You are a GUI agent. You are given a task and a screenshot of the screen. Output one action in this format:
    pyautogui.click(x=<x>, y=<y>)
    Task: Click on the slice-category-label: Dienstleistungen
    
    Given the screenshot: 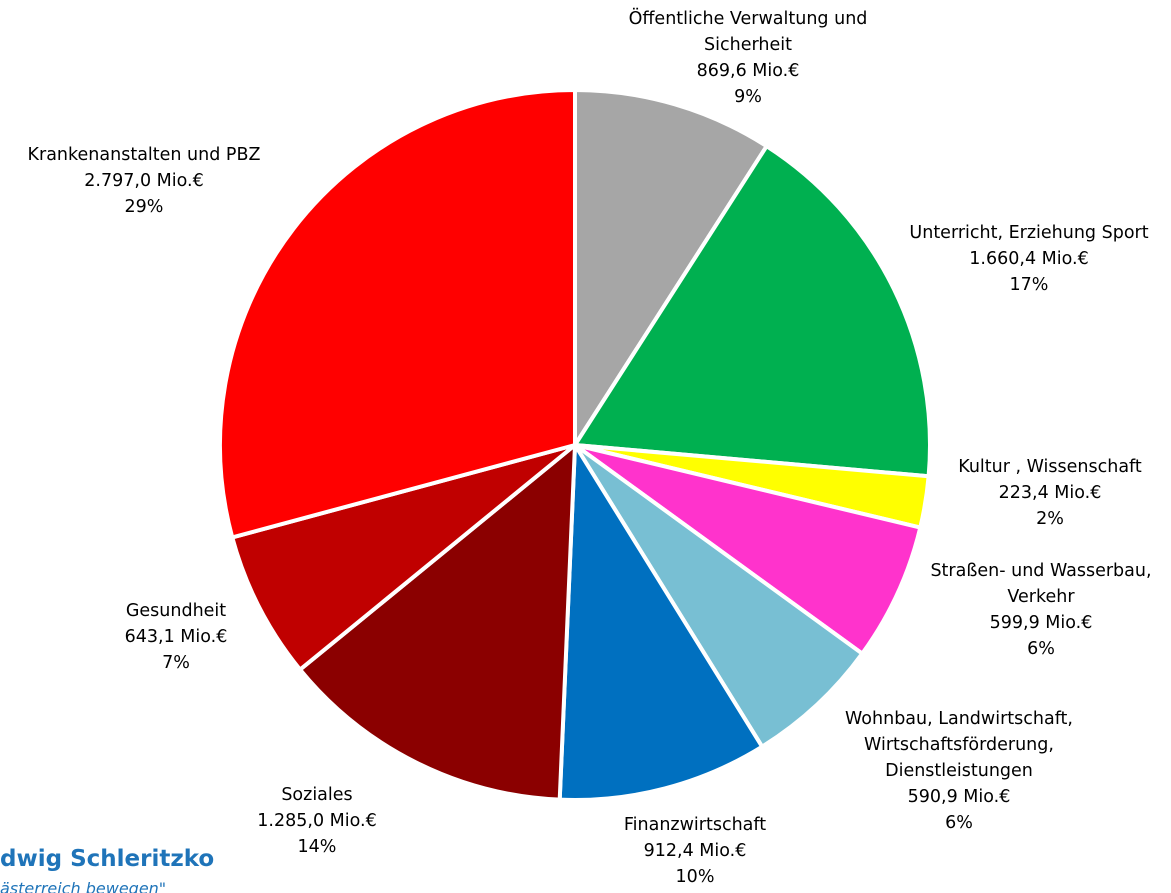 What is the action you would take?
    pyautogui.click(x=959, y=771)
    